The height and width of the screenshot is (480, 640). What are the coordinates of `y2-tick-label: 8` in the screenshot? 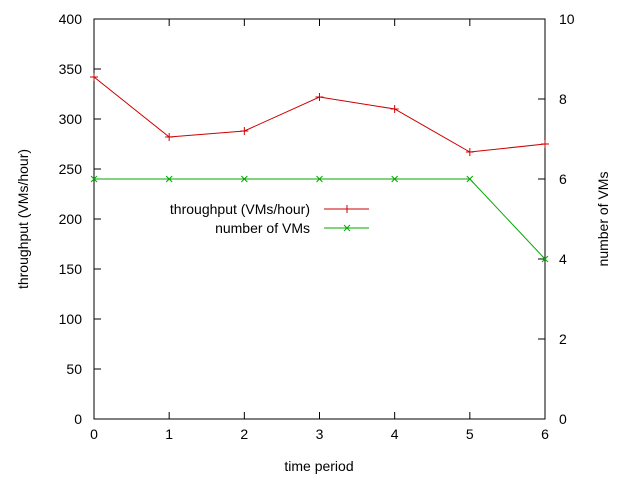 It's located at (563, 99).